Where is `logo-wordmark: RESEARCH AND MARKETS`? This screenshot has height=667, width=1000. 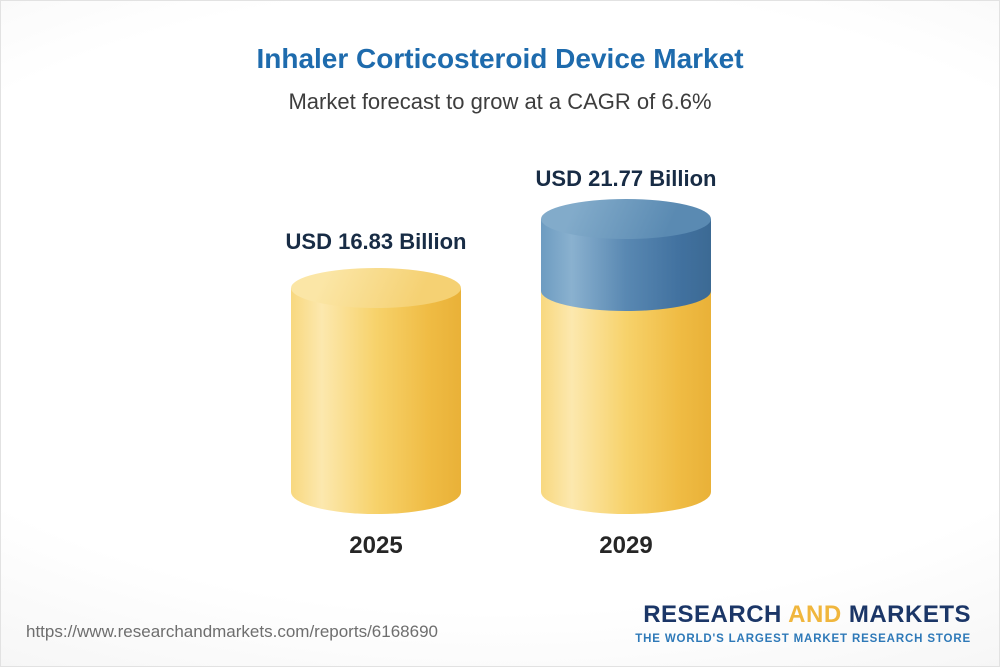
logo-wordmark: RESEARCH AND MARKETS is located at coordinates (803, 615).